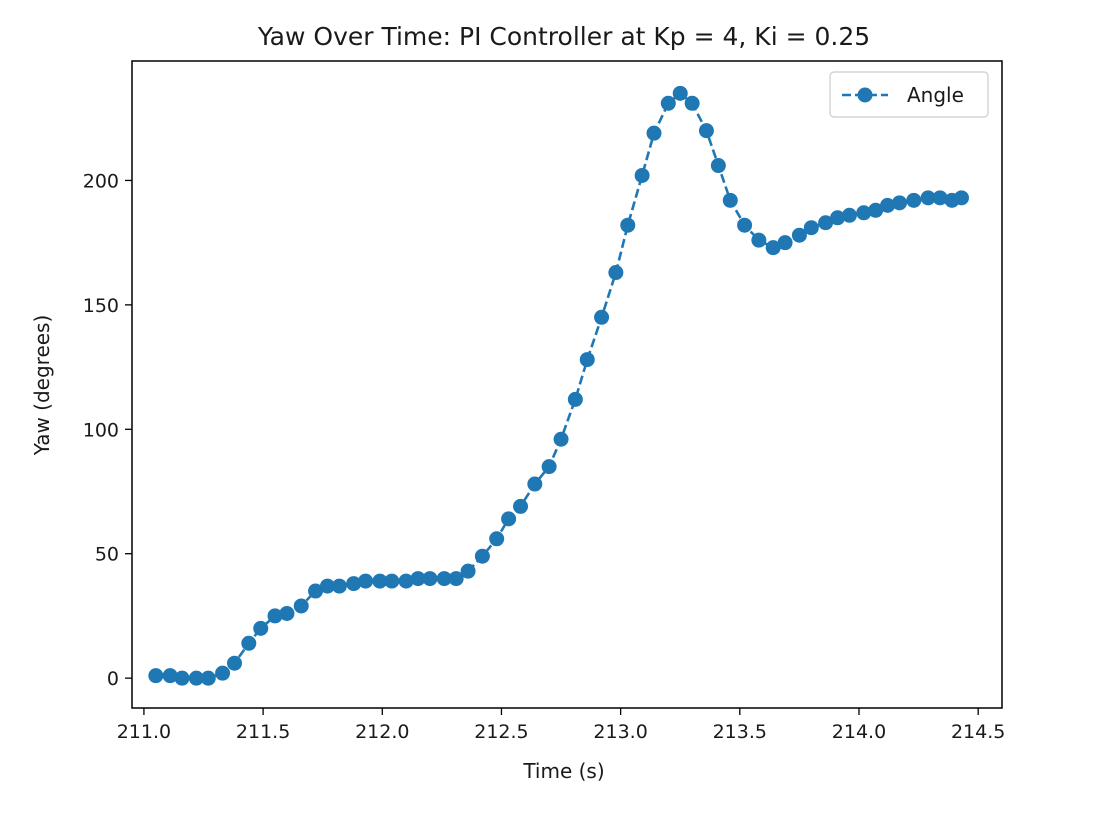  Describe the element at coordinates (382, 732) in the screenshot. I see `x-tick-label: 212.0` at that location.